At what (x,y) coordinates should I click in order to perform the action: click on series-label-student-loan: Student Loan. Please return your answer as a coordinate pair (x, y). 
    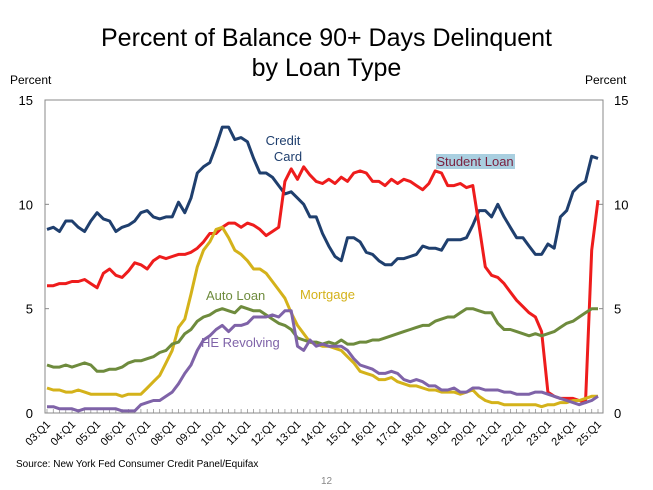
    Looking at the image, I should click on (474, 161).